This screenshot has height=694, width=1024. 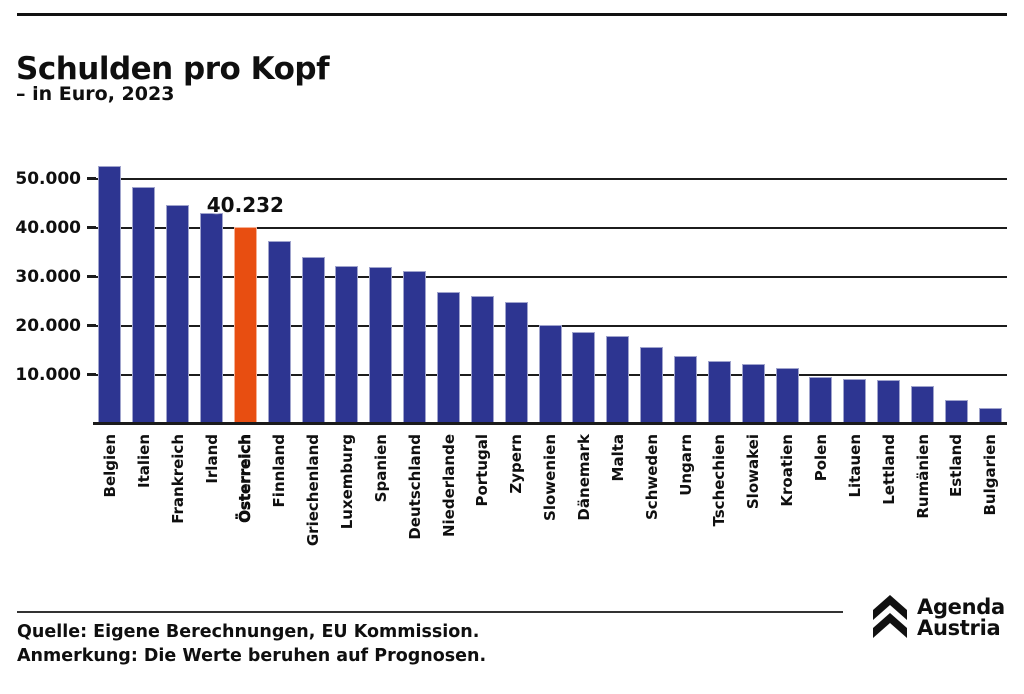 What do you see at coordinates (550, 228) in the screenshot?
I see `gridline-40.000` at bounding box center [550, 228].